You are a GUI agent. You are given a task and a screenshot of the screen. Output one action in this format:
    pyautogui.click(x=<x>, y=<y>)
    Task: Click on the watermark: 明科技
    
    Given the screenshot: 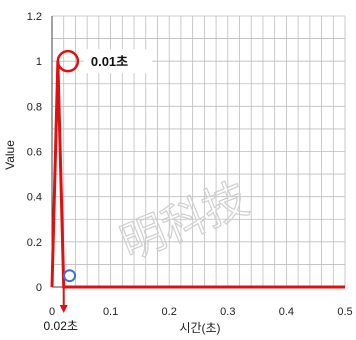 What is the action you would take?
    pyautogui.click(x=184, y=222)
    